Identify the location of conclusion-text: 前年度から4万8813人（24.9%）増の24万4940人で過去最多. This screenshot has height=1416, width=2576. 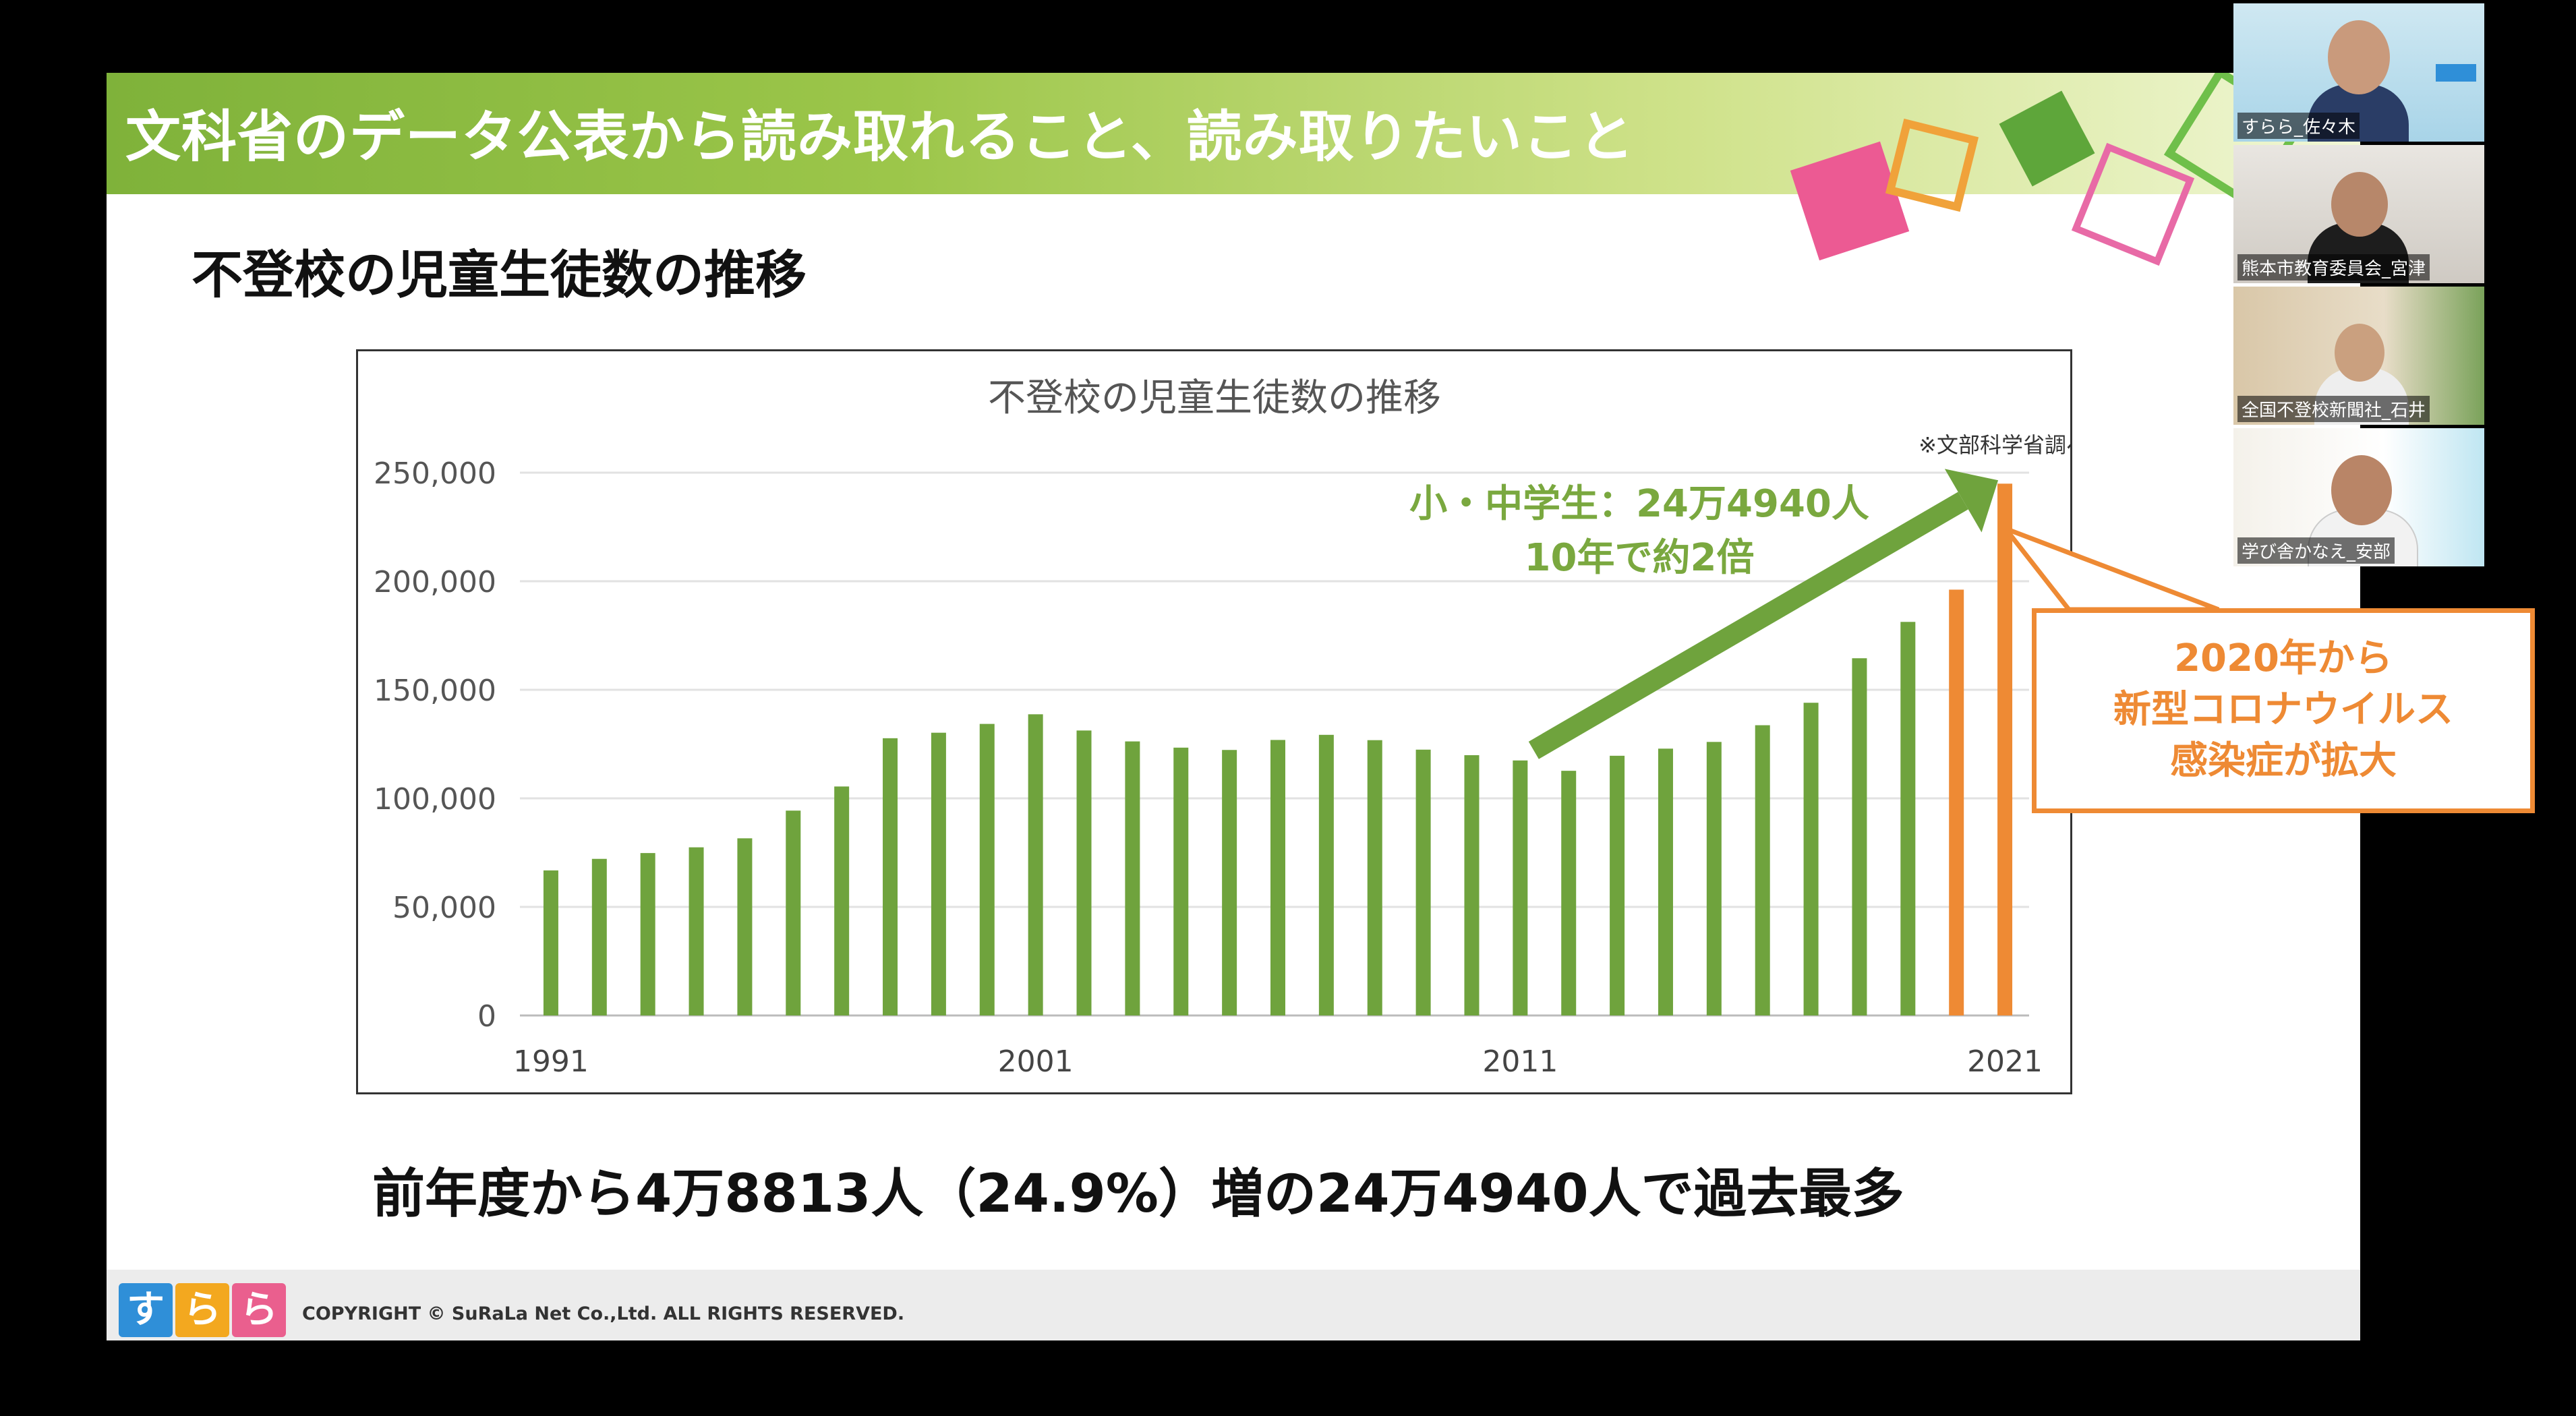
(1138, 1194).